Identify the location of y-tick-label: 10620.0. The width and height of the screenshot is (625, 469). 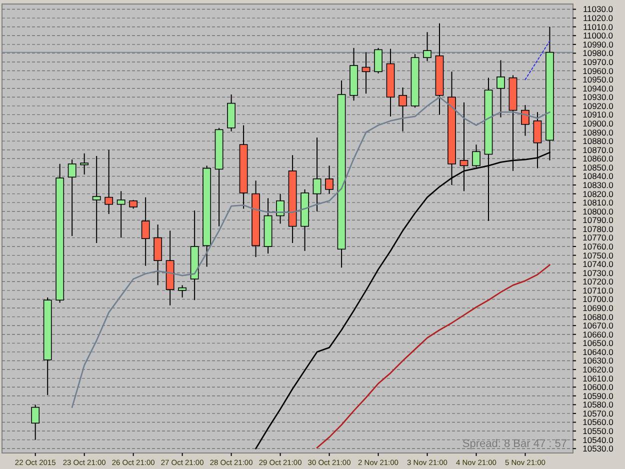
(598, 369).